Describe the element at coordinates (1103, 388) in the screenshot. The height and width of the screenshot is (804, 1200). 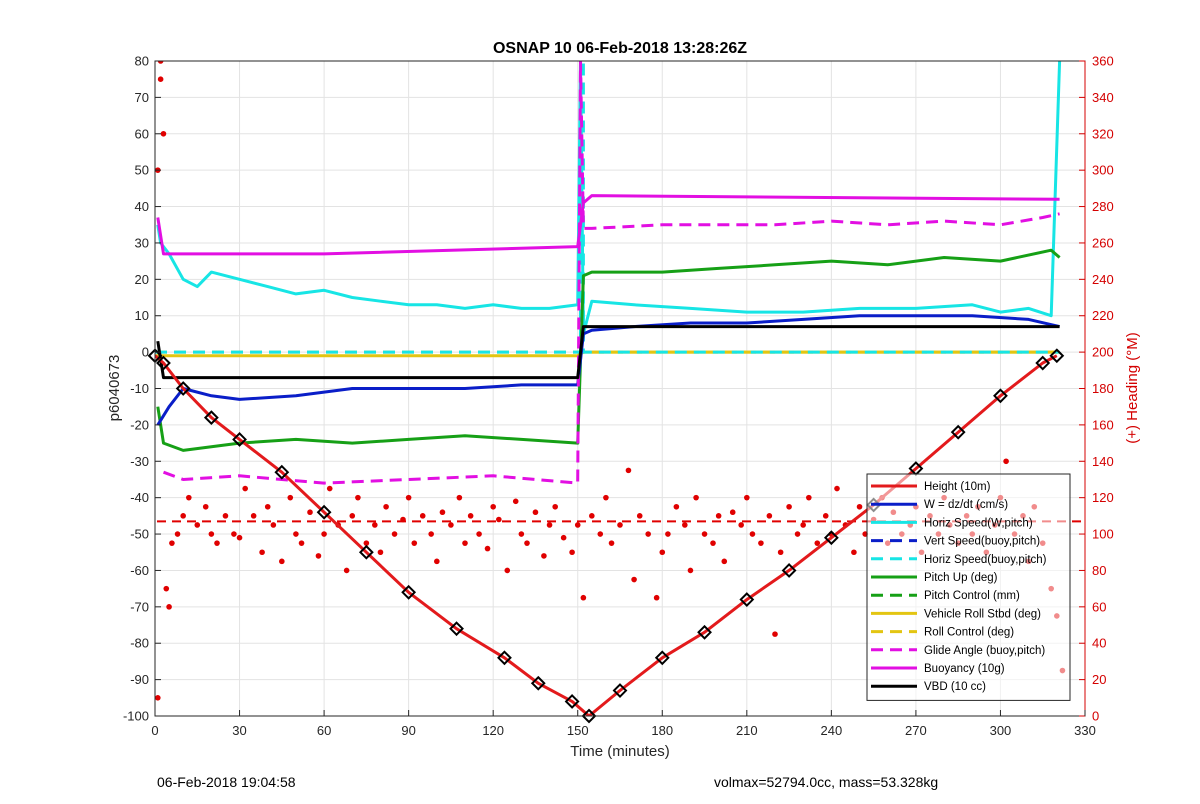
I see `y2-tick-label: 180` at that location.